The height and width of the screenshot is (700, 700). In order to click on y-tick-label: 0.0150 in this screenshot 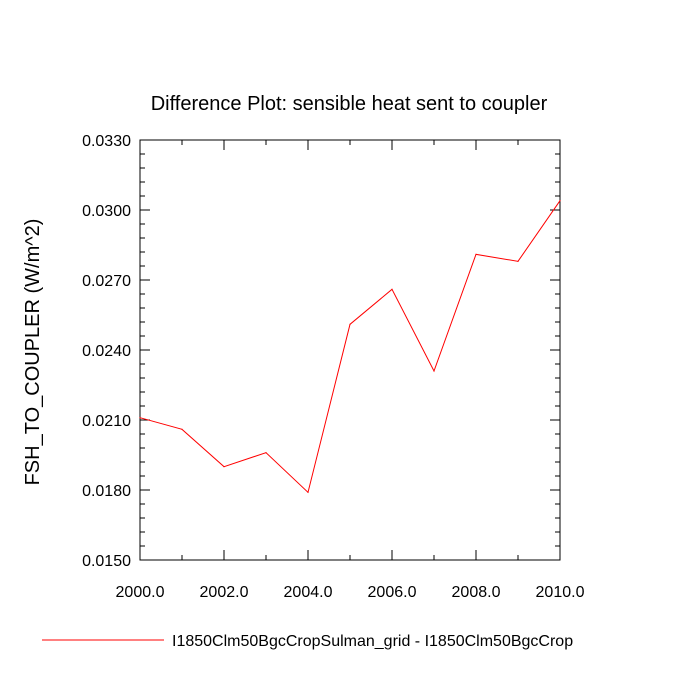, I will do `click(106, 561)`.